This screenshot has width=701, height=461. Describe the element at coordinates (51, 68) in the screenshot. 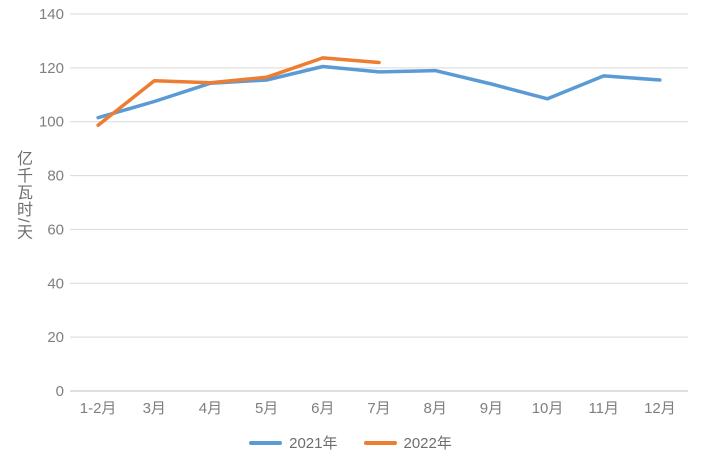

I see `y-tick-label: 120` at that location.